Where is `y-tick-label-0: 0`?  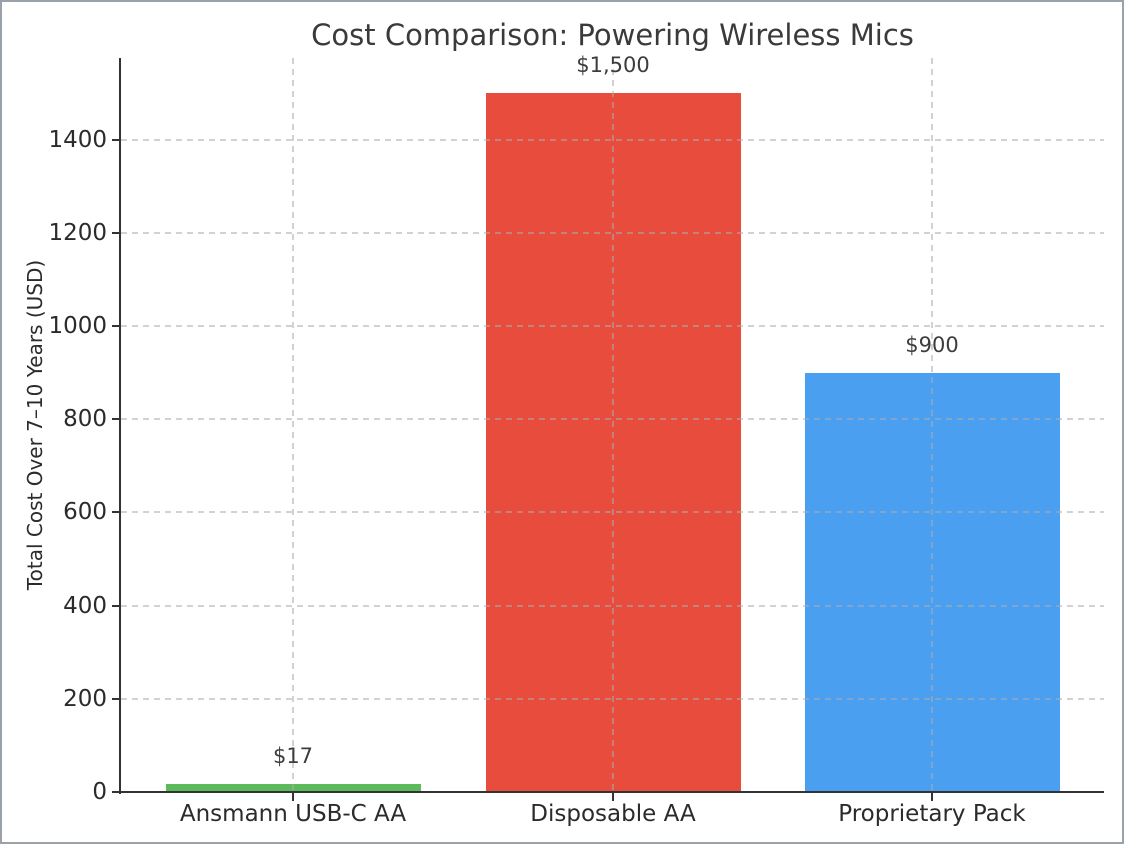
y-tick-label-0: 0 is located at coordinates (99, 792).